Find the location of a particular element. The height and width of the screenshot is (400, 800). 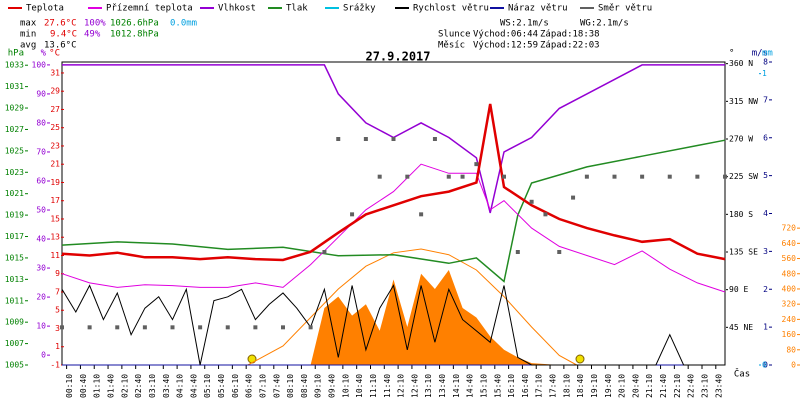

stat: Slunce is located at coordinates (454, 35).